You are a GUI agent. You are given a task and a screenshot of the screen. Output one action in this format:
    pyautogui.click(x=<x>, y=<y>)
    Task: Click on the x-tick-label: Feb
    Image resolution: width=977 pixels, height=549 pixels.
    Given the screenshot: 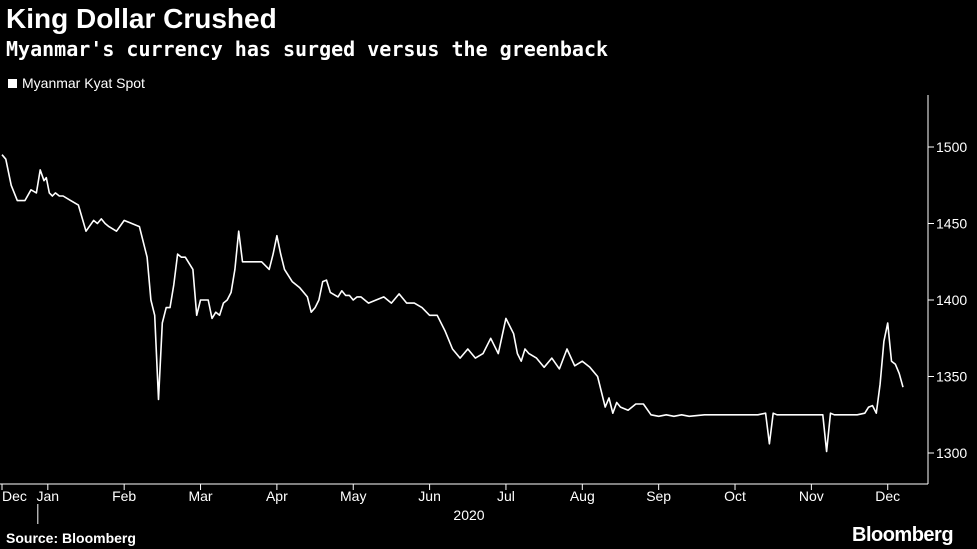 What is the action you would take?
    pyautogui.click(x=124, y=496)
    